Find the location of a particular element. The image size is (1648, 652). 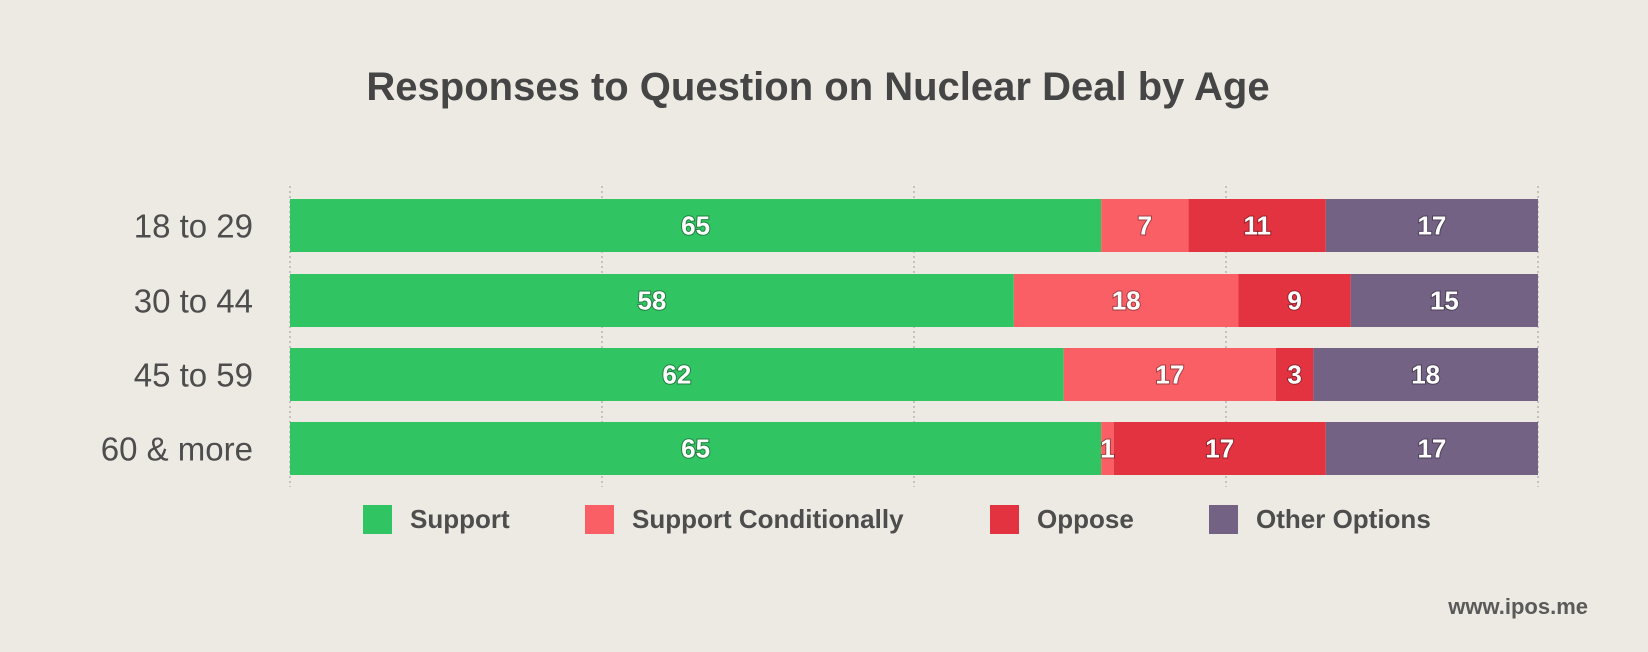

data-label: 15 is located at coordinates (1444, 301).